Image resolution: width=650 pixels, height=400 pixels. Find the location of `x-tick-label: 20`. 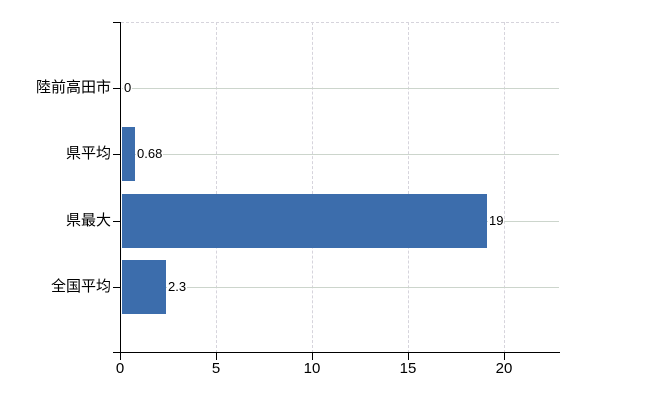

x-tick-label: 20 is located at coordinates (504, 368).